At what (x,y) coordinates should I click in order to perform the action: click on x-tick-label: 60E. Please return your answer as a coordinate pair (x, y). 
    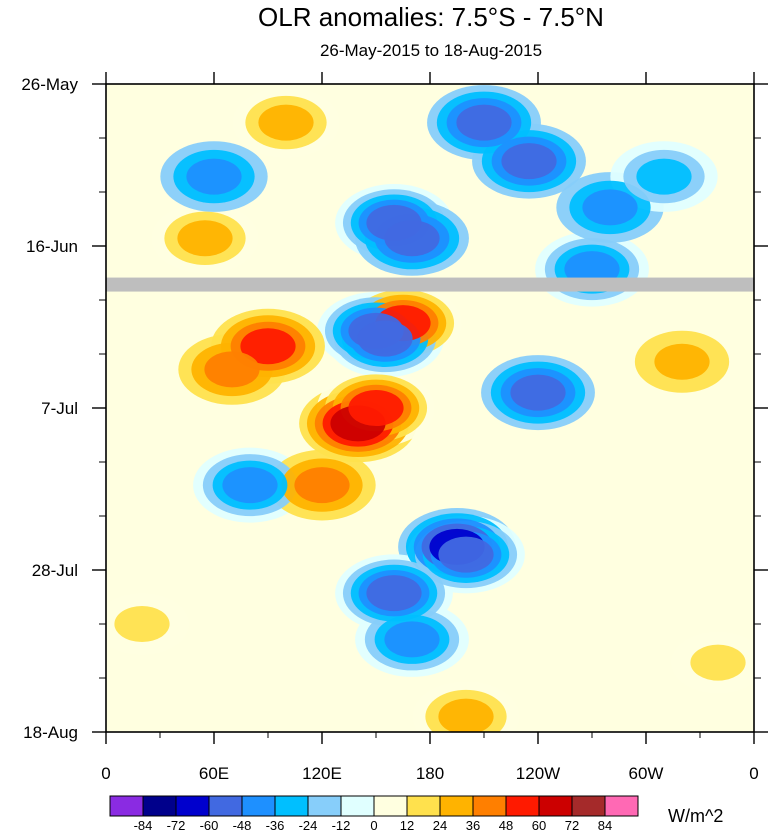
    Looking at the image, I should click on (214, 773).